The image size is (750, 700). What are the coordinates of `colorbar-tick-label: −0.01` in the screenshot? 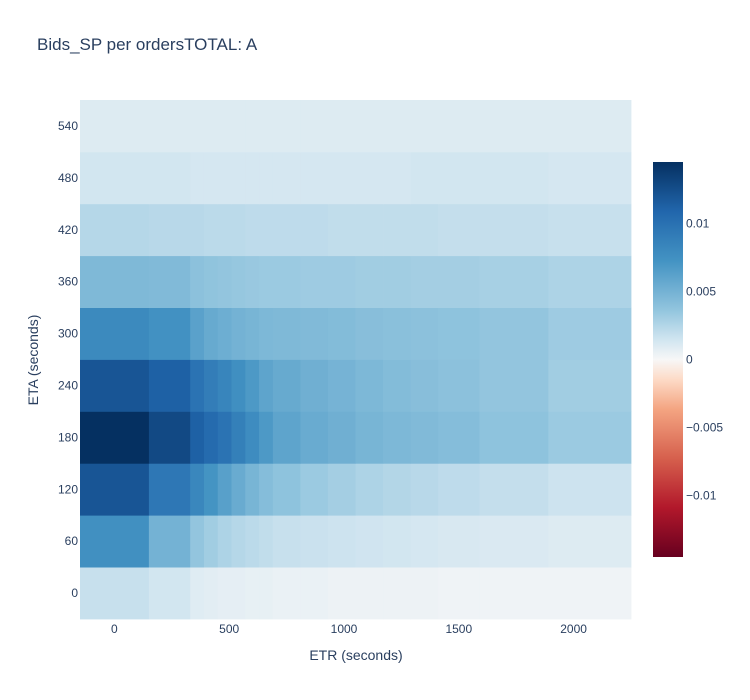 It's located at (701, 496).